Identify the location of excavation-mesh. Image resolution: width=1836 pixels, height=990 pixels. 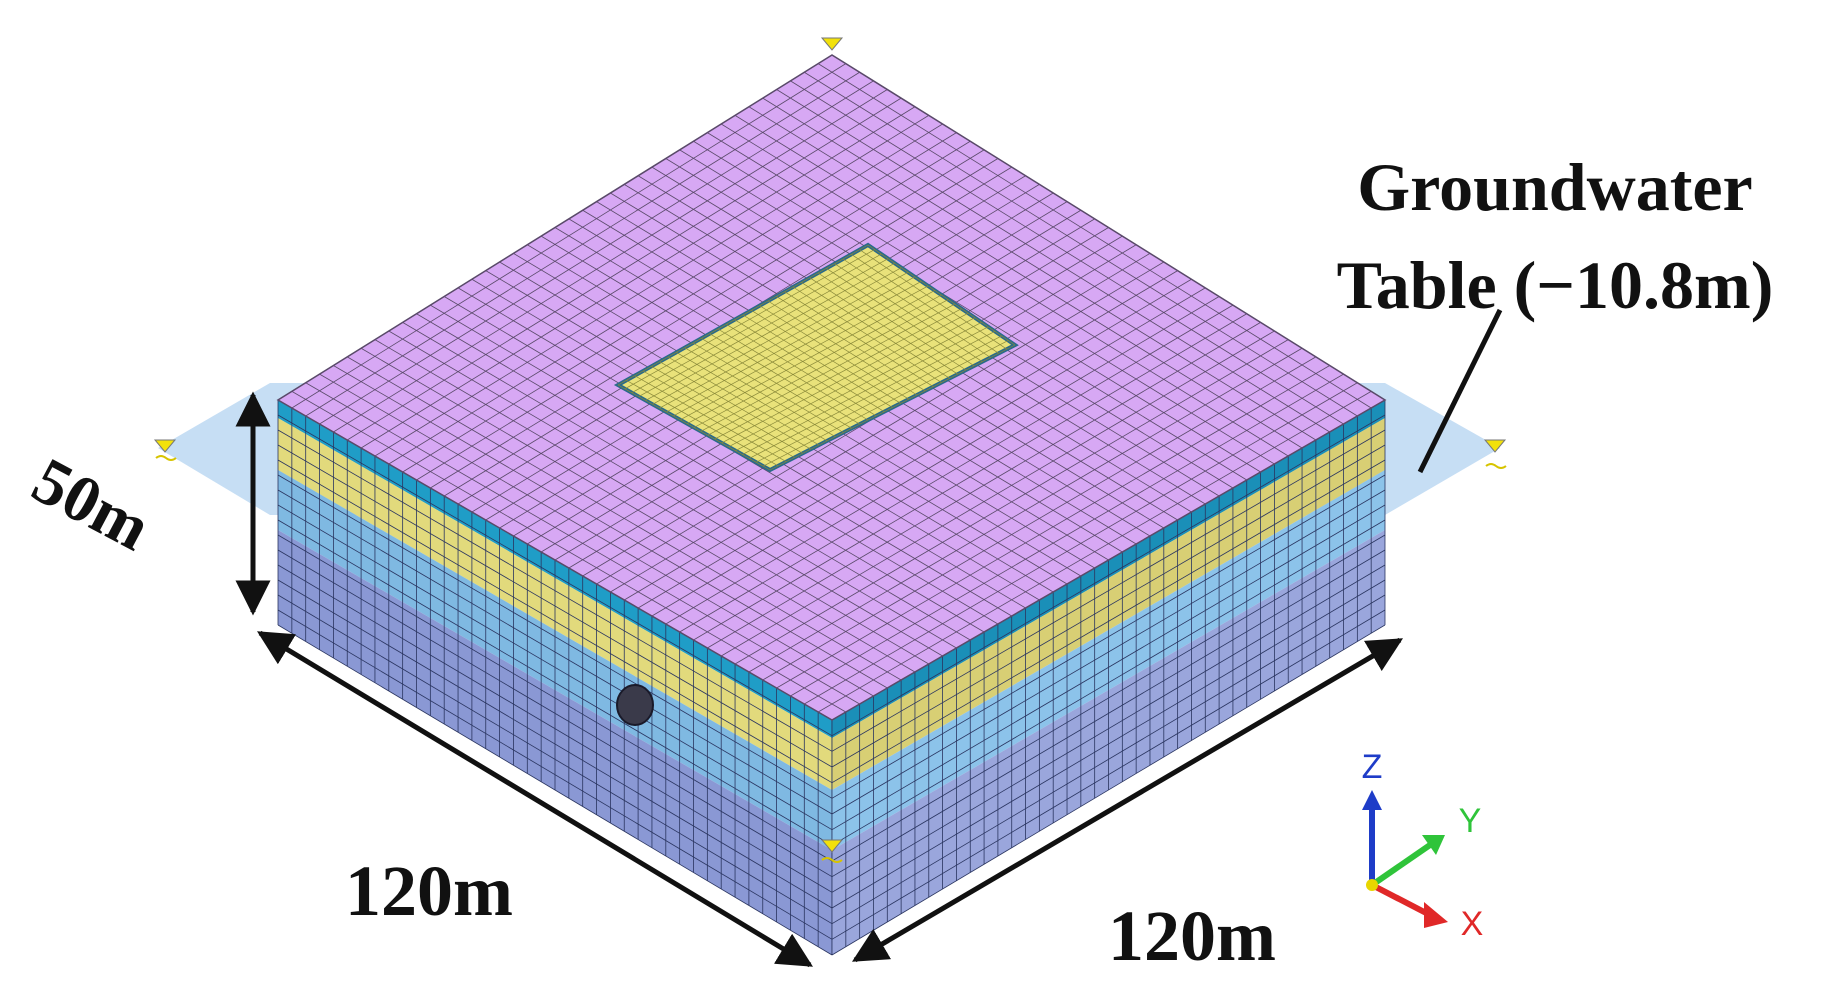
(816, 357).